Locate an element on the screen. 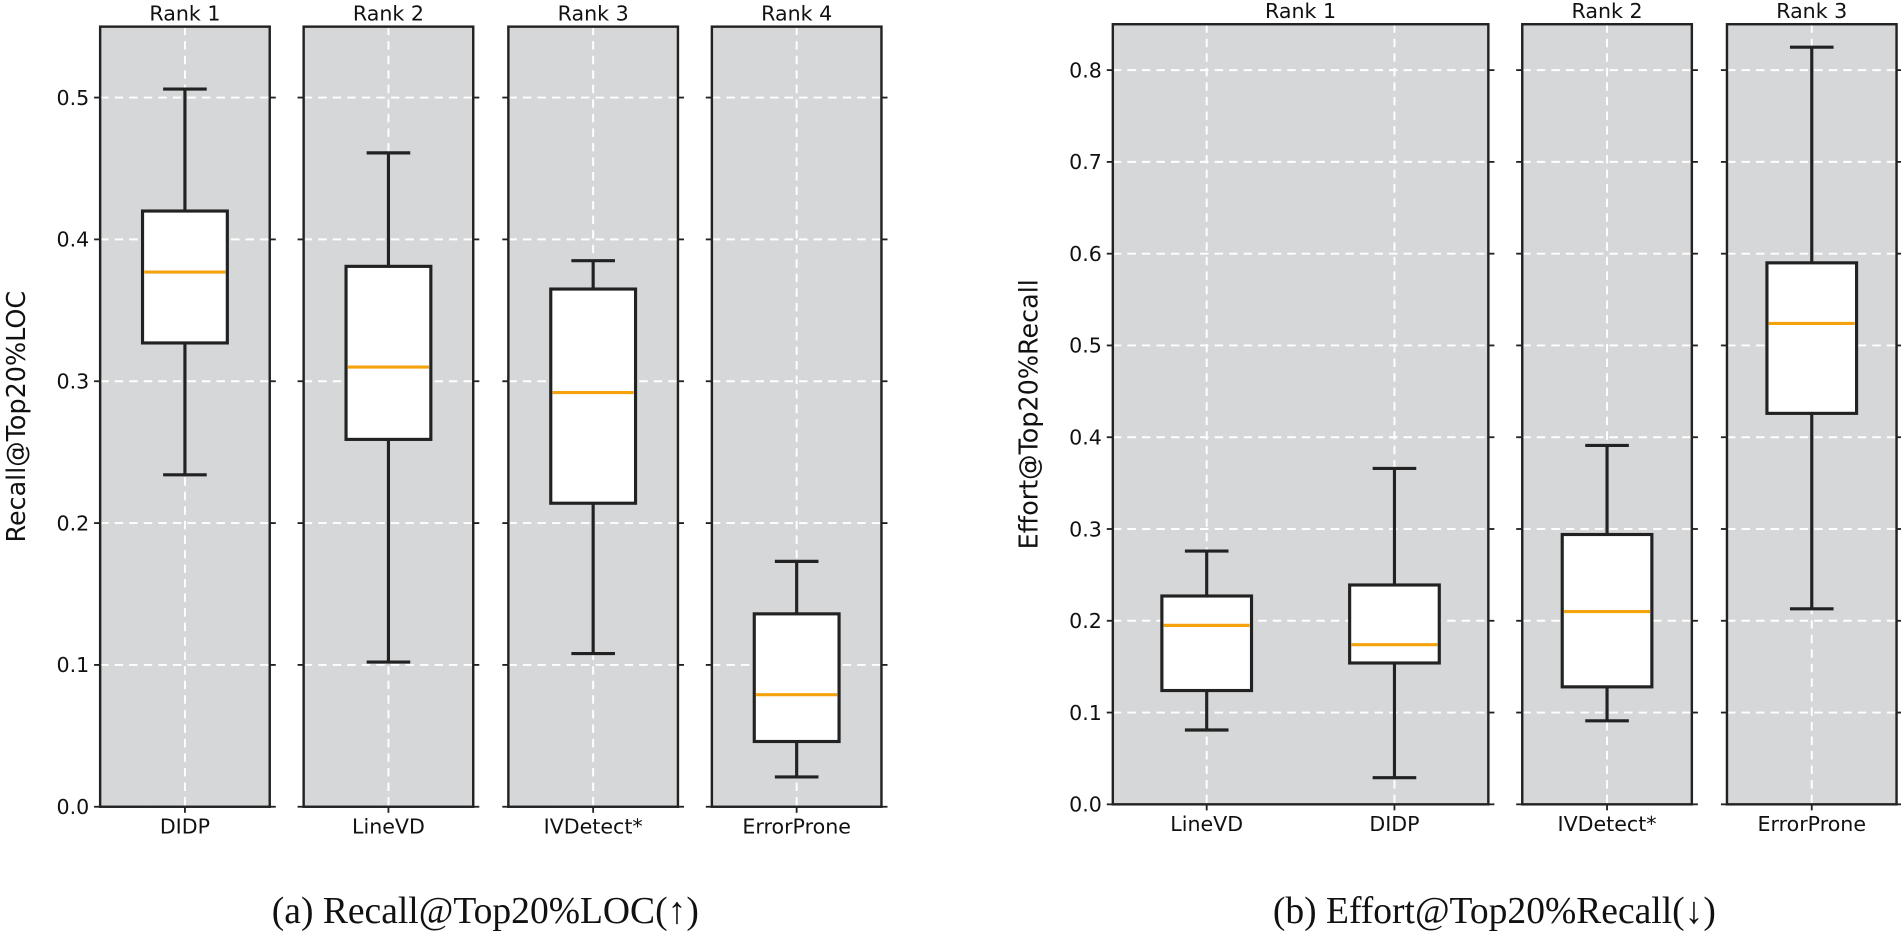 Image resolution: width=1901 pixels, height=940 pixels. caption: (a) Recall@Top20%LOC(↑) is located at coordinates (485, 911).